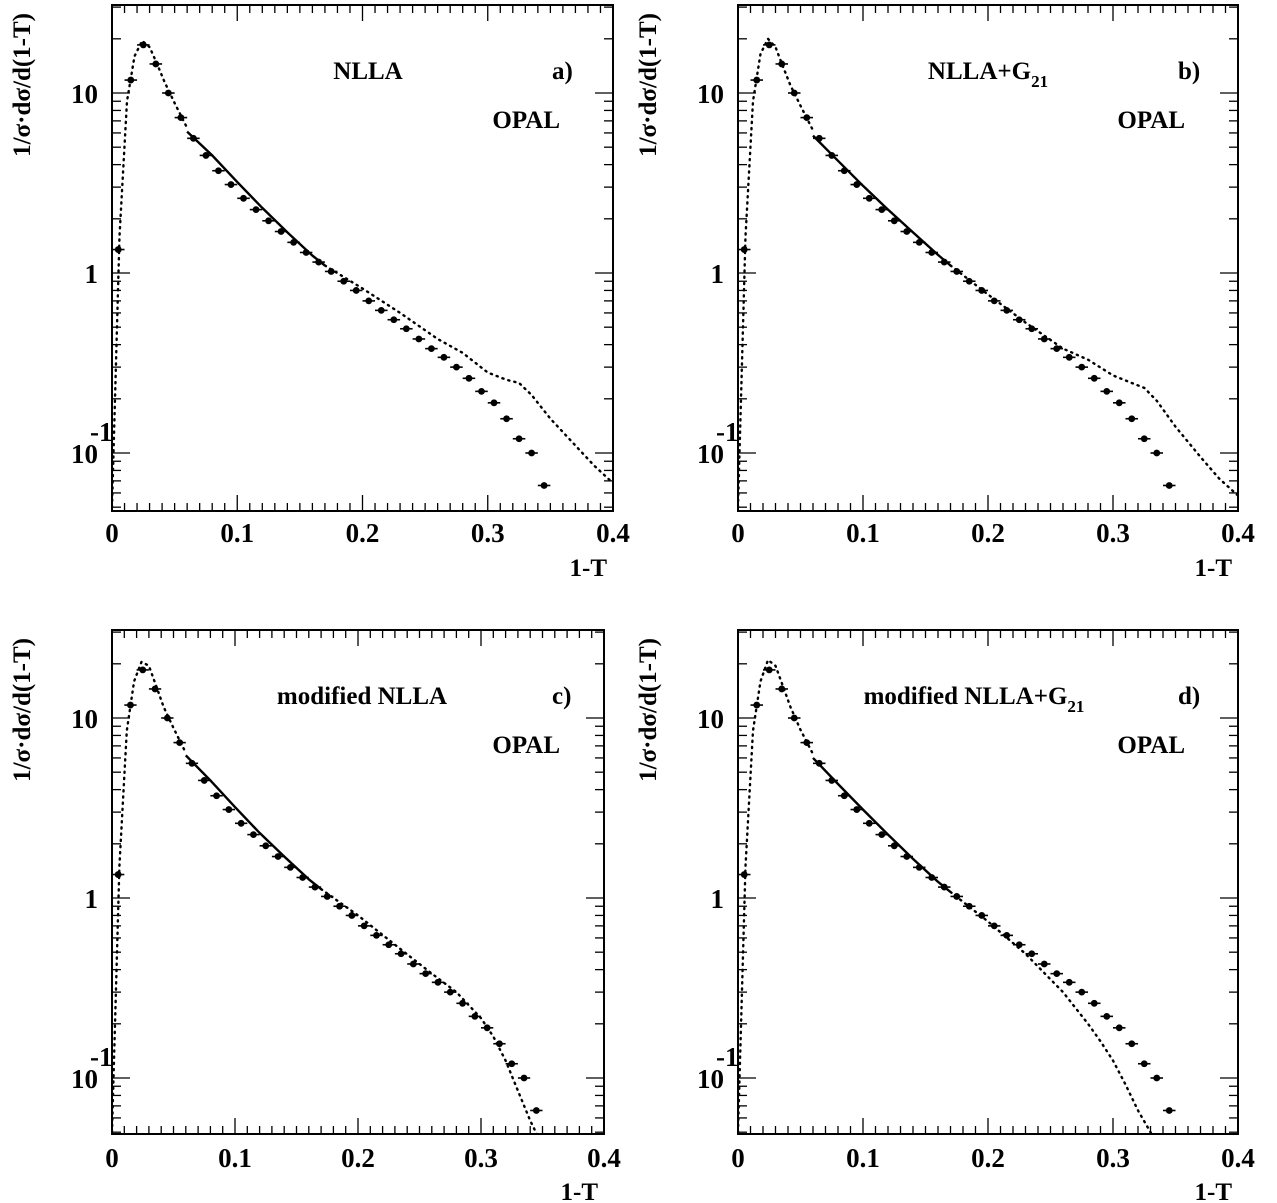 The height and width of the screenshot is (1203, 1277). Describe the element at coordinates (974, 699) in the screenshot. I see `panel-title: modified NLLA+G21` at that location.